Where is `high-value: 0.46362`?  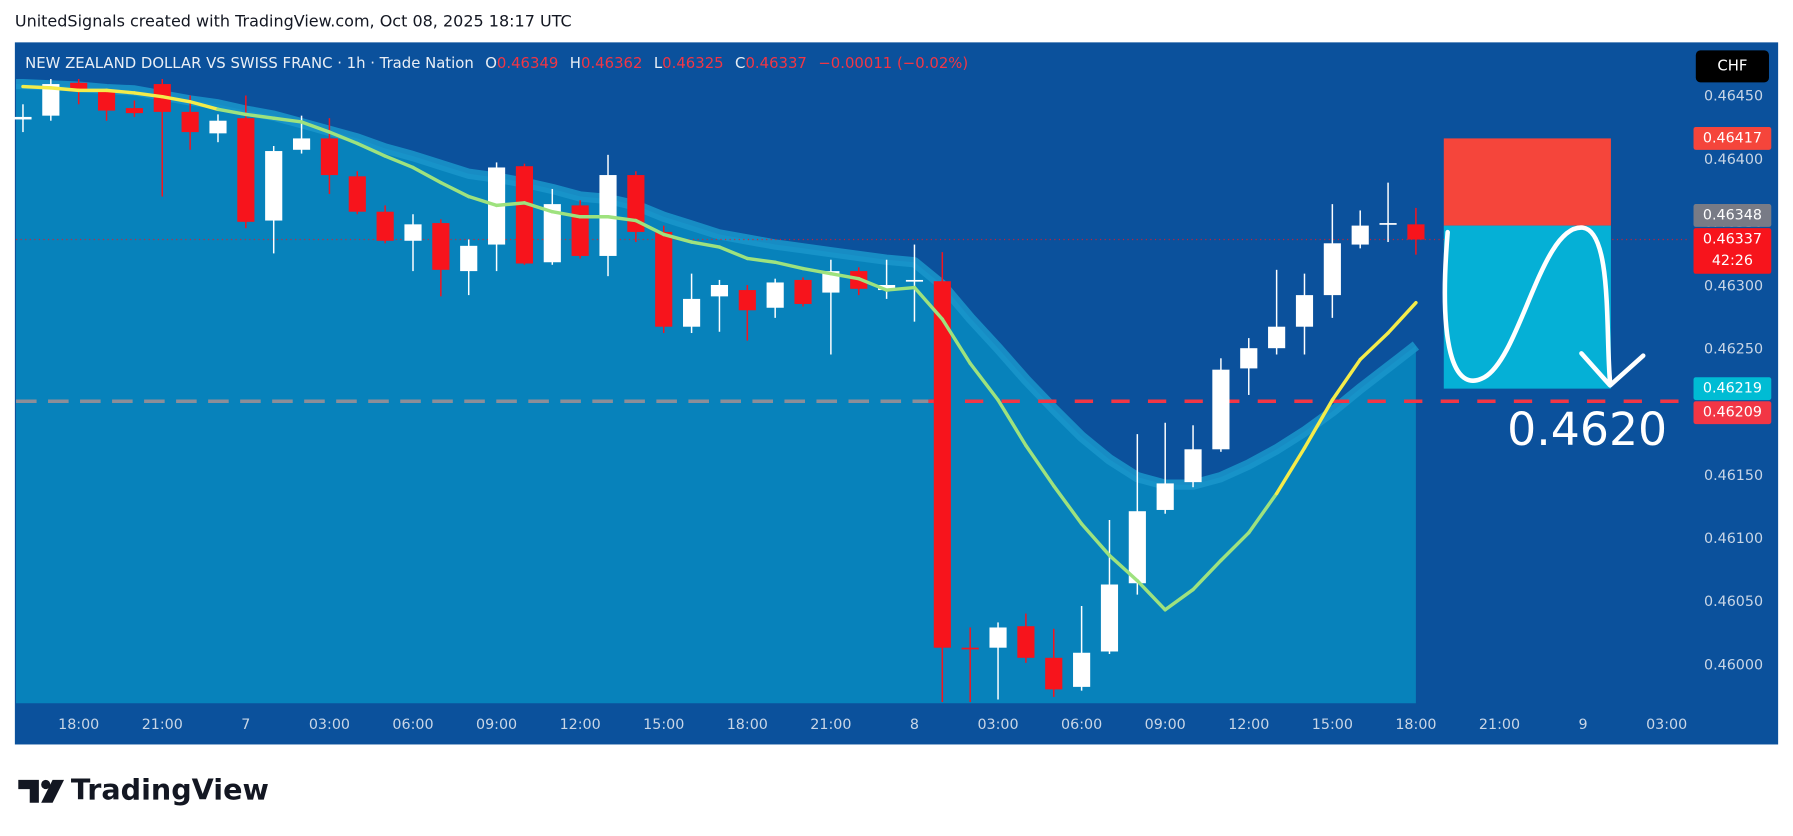 high-value: 0.46362 is located at coordinates (611, 63).